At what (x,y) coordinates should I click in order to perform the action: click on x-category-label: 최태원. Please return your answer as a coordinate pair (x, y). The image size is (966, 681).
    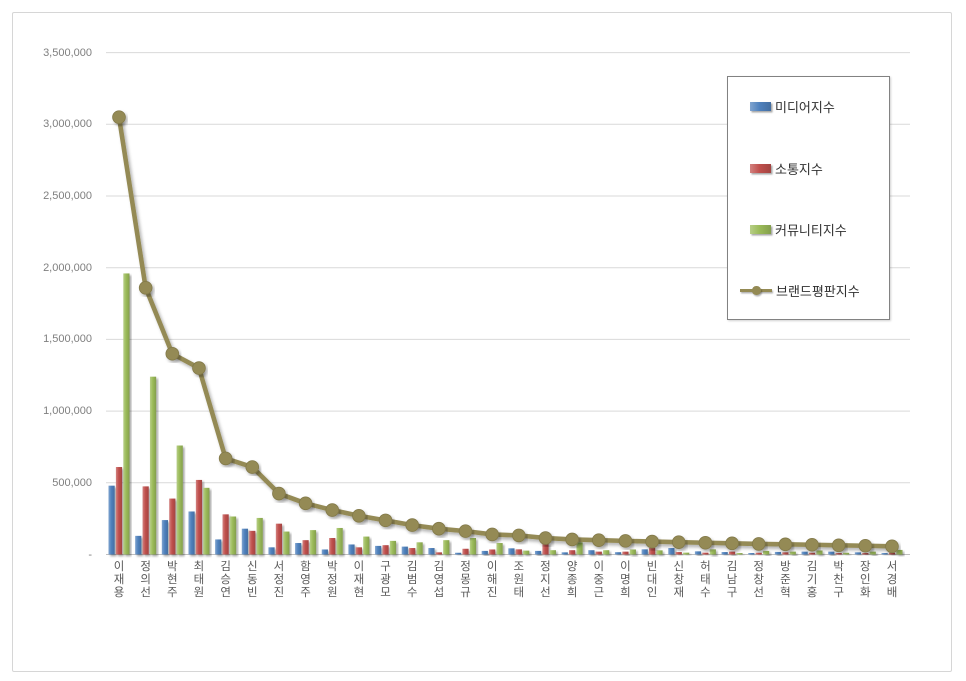
    Looking at the image, I should click on (199, 580).